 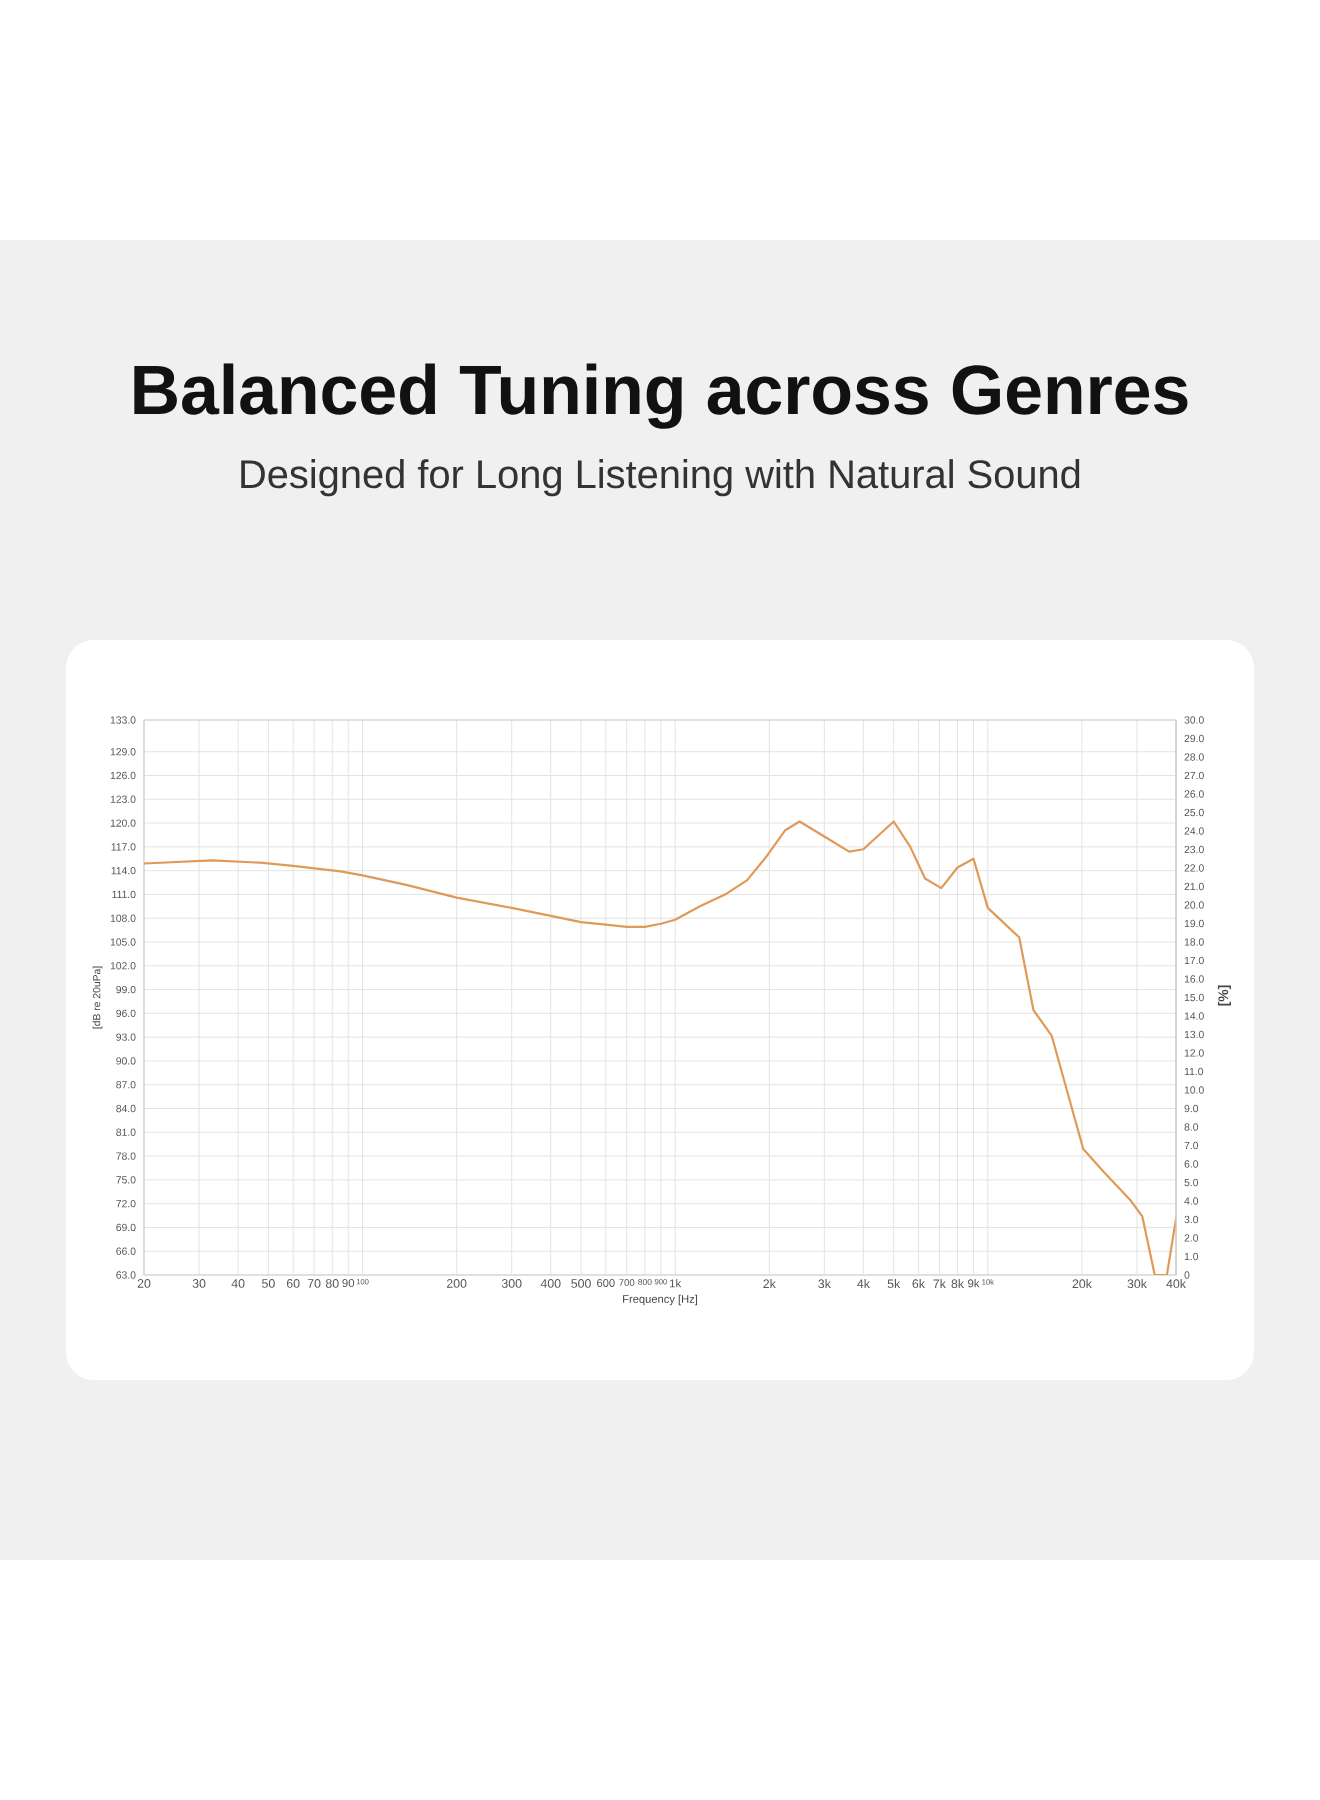 I want to click on chart-subtitle: Designed for Long Listening with Natural Sound, so click(x=660, y=478).